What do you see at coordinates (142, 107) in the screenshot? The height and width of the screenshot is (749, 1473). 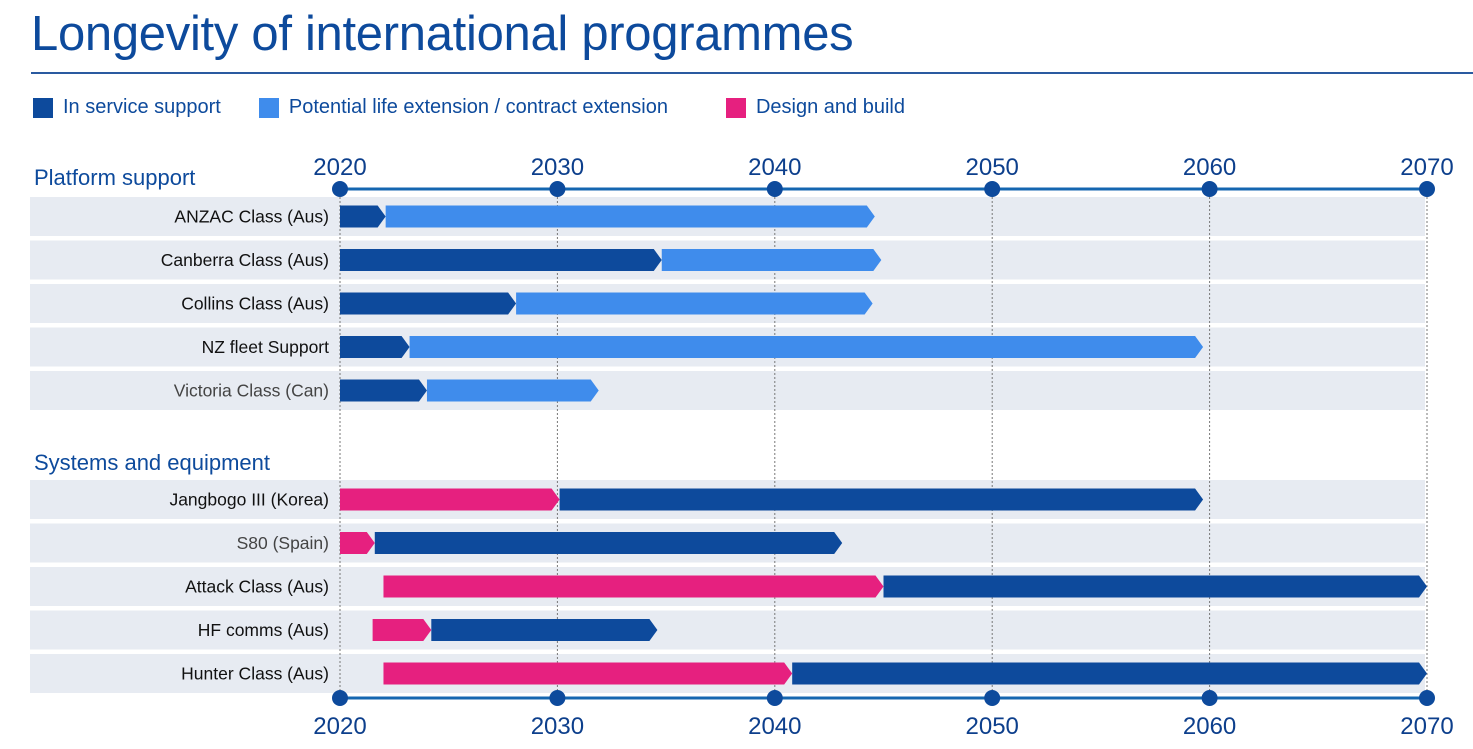 I see `legend-label: In service support` at bounding box center [142, 107].